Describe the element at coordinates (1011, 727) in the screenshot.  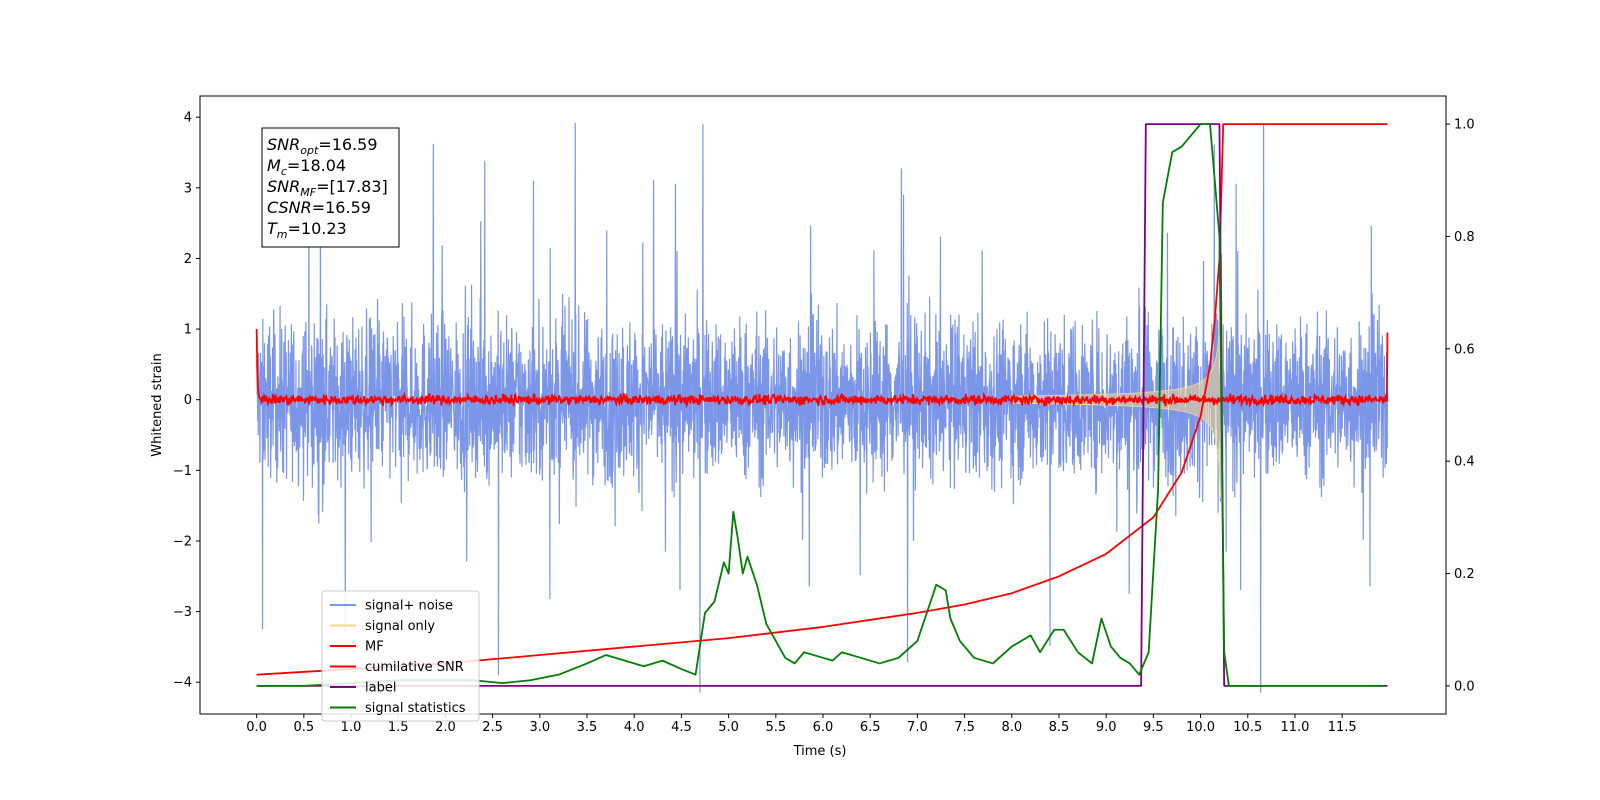
I see `x-tick-label: 8.0` at that location.